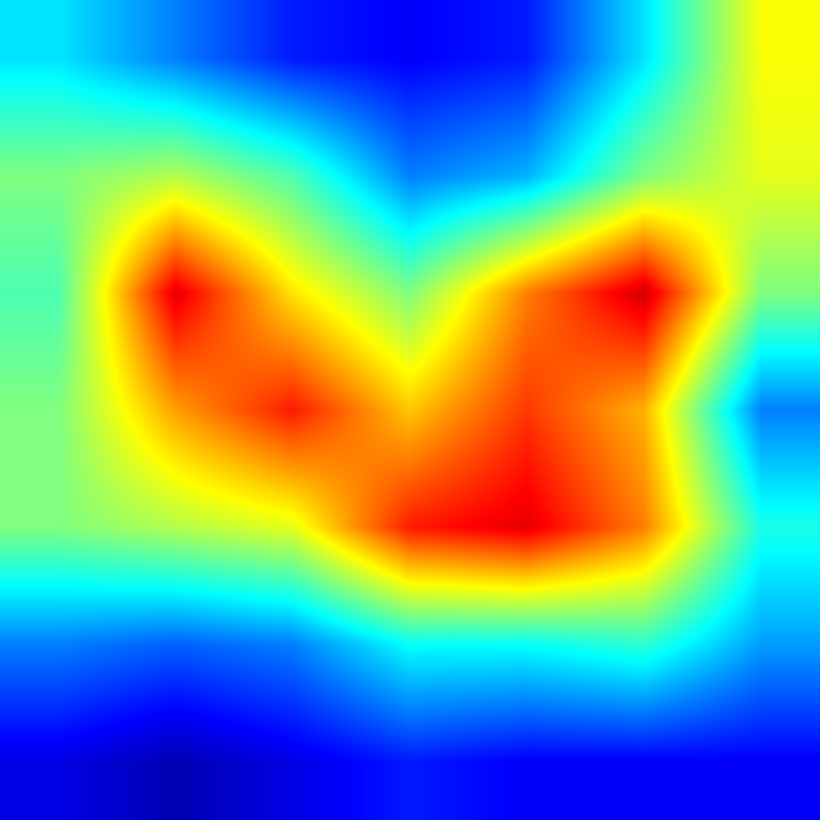 The width and height of the screenshot is (820, 820). I want to click on heatmap-cell-r3-c3, so click(409, 409).